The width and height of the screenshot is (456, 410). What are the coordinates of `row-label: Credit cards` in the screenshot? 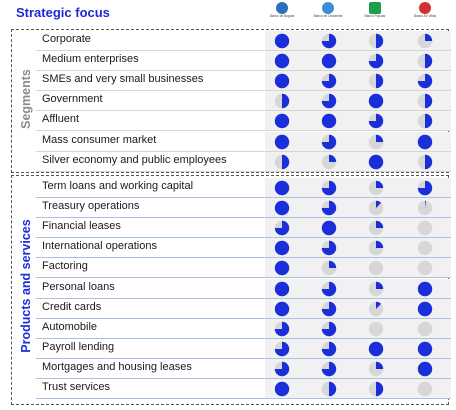 It's located at (72, 306).